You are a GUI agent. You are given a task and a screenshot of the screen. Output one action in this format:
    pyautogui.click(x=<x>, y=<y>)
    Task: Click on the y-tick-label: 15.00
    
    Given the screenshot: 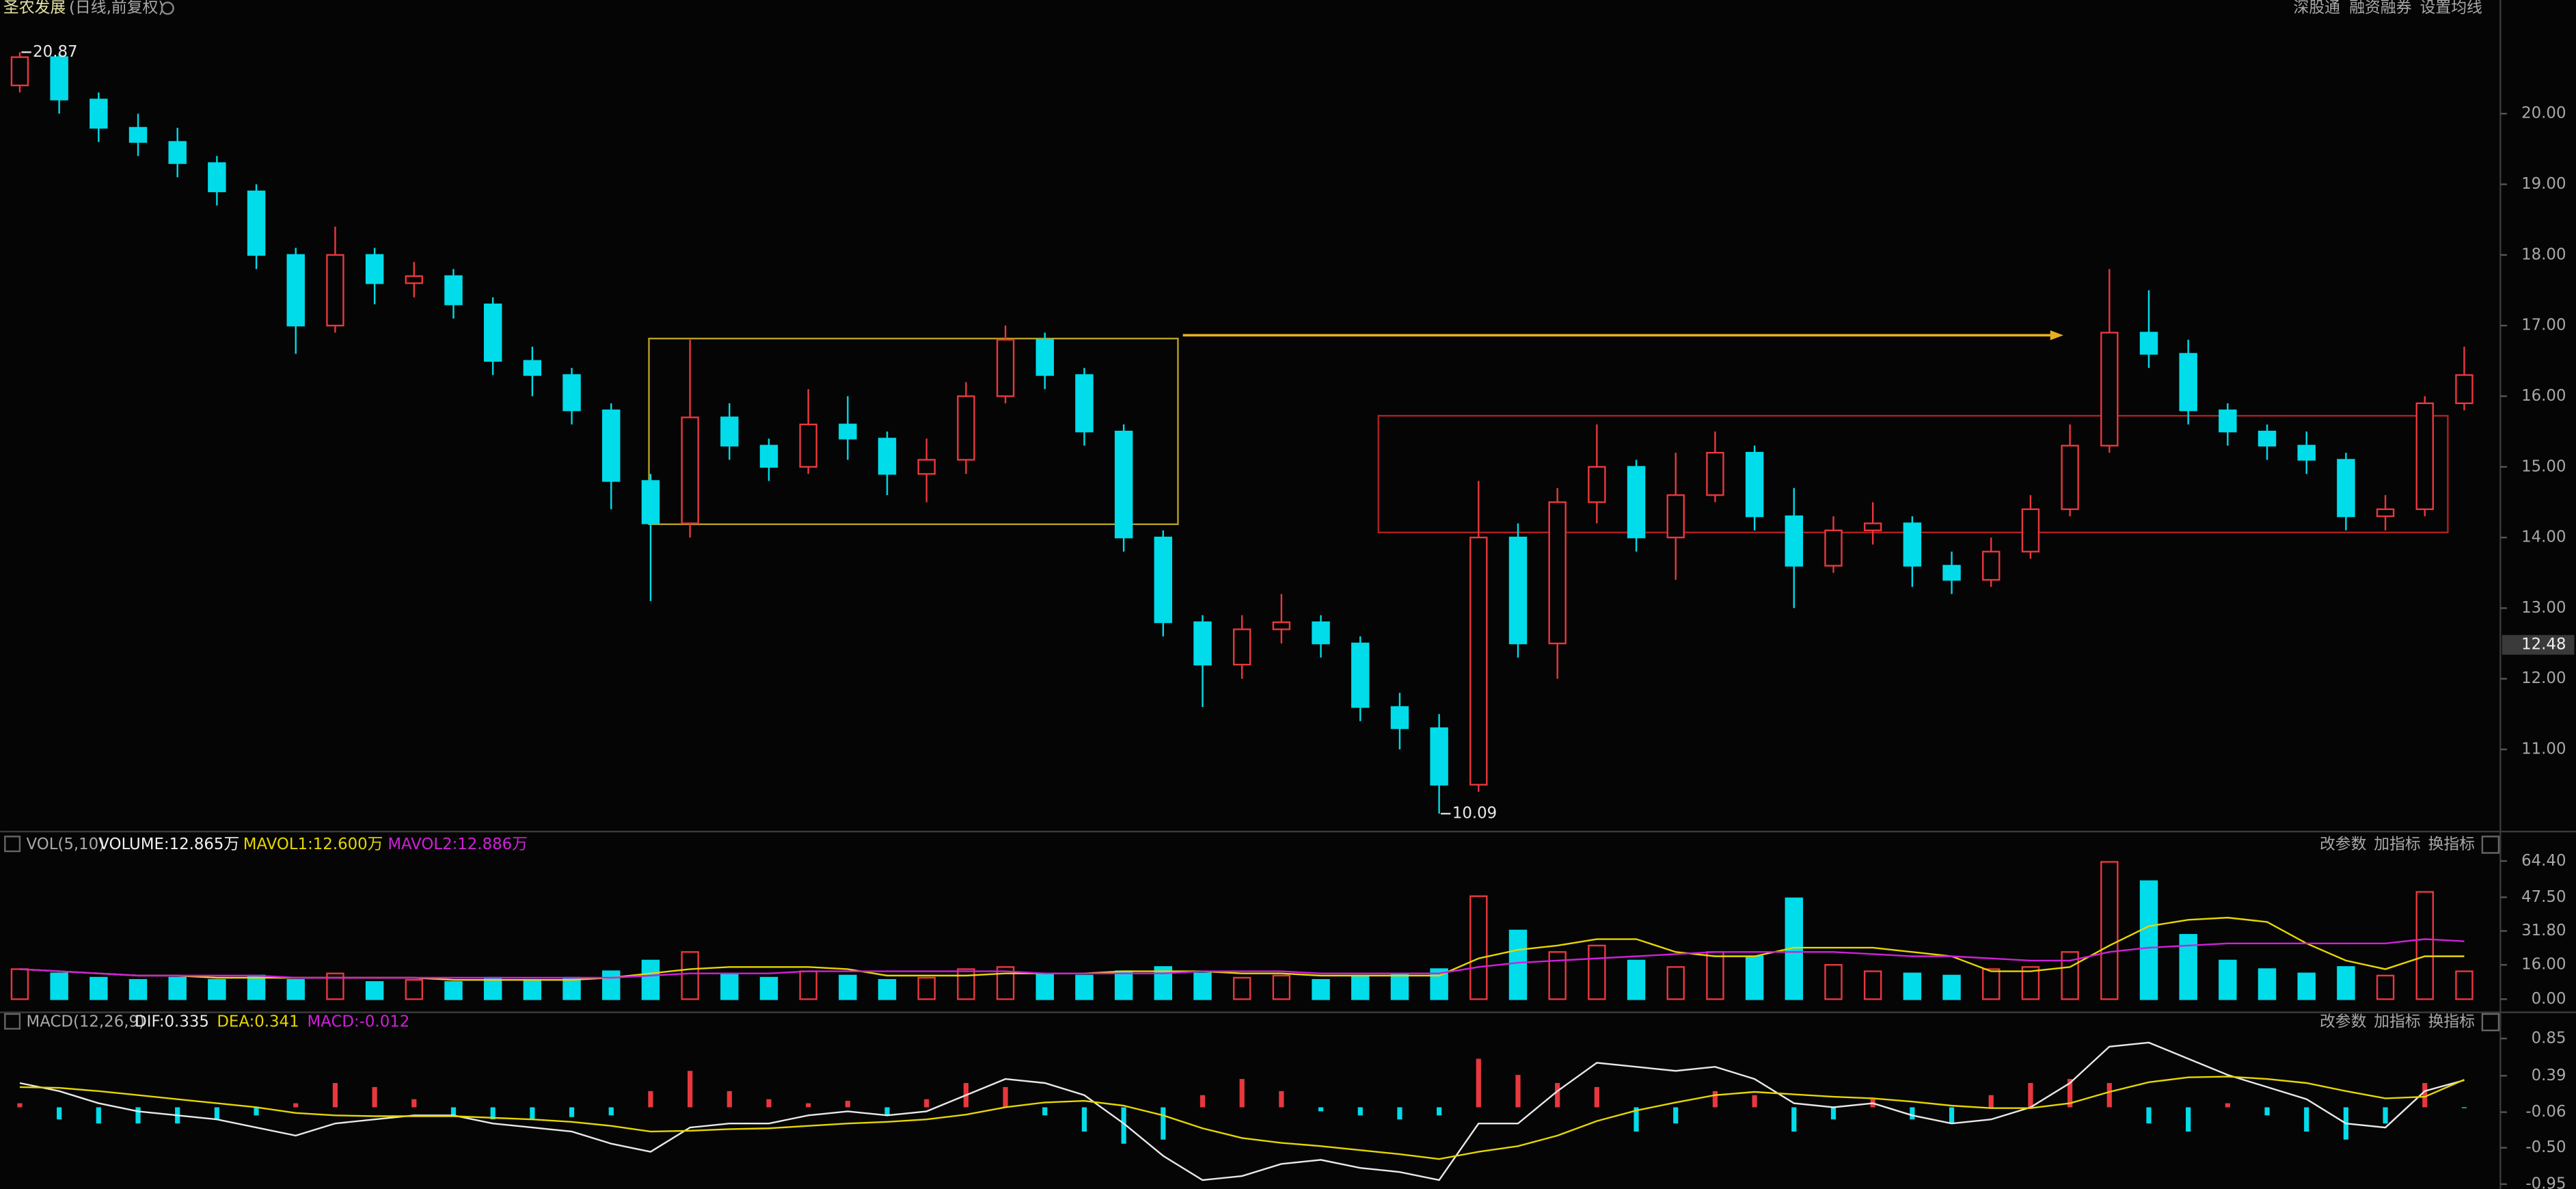 What is the action you would take?
    pyautogui.click(x=2544, y=466)
    